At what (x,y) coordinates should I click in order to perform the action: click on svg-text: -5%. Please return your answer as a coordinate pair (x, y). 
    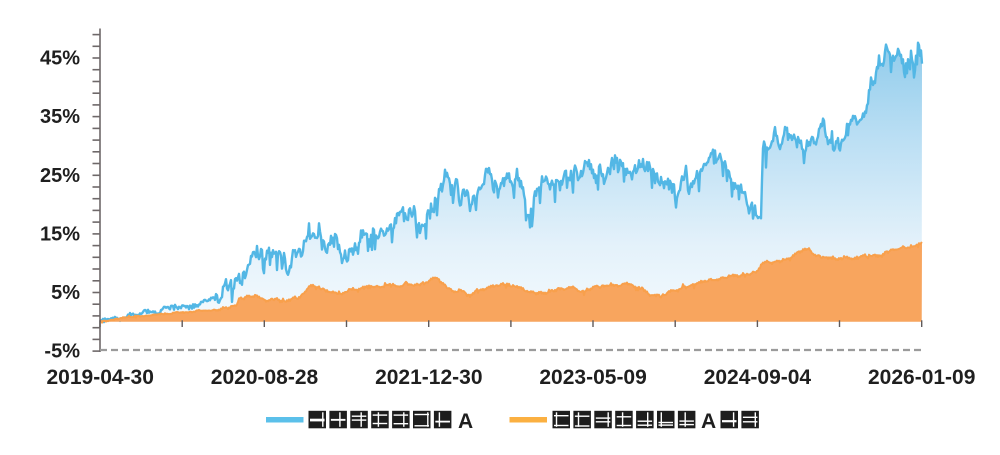
    Looking at the image, I should click on (62, 352).